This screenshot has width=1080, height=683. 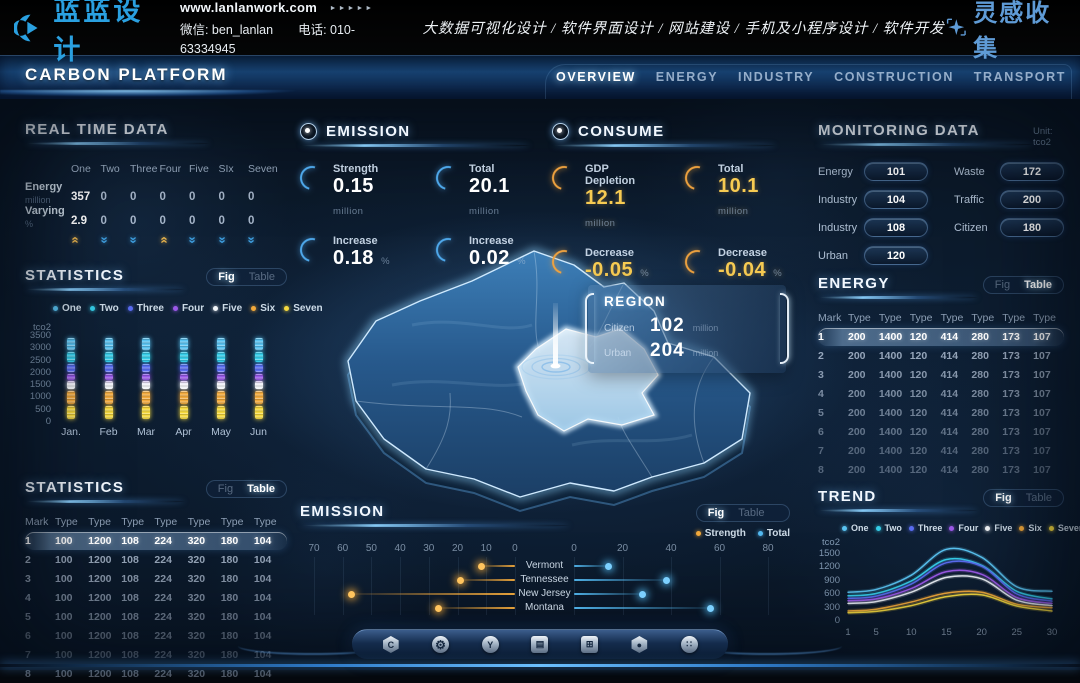 I want to click on hexagon-c-icon: C, so click(x=391, y=644).